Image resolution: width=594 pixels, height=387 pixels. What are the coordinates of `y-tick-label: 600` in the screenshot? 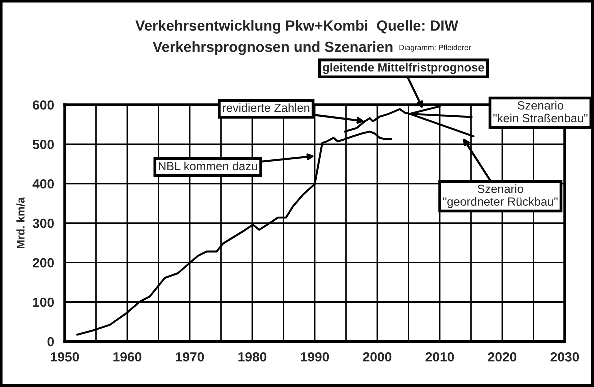 It's located at (43, 105).